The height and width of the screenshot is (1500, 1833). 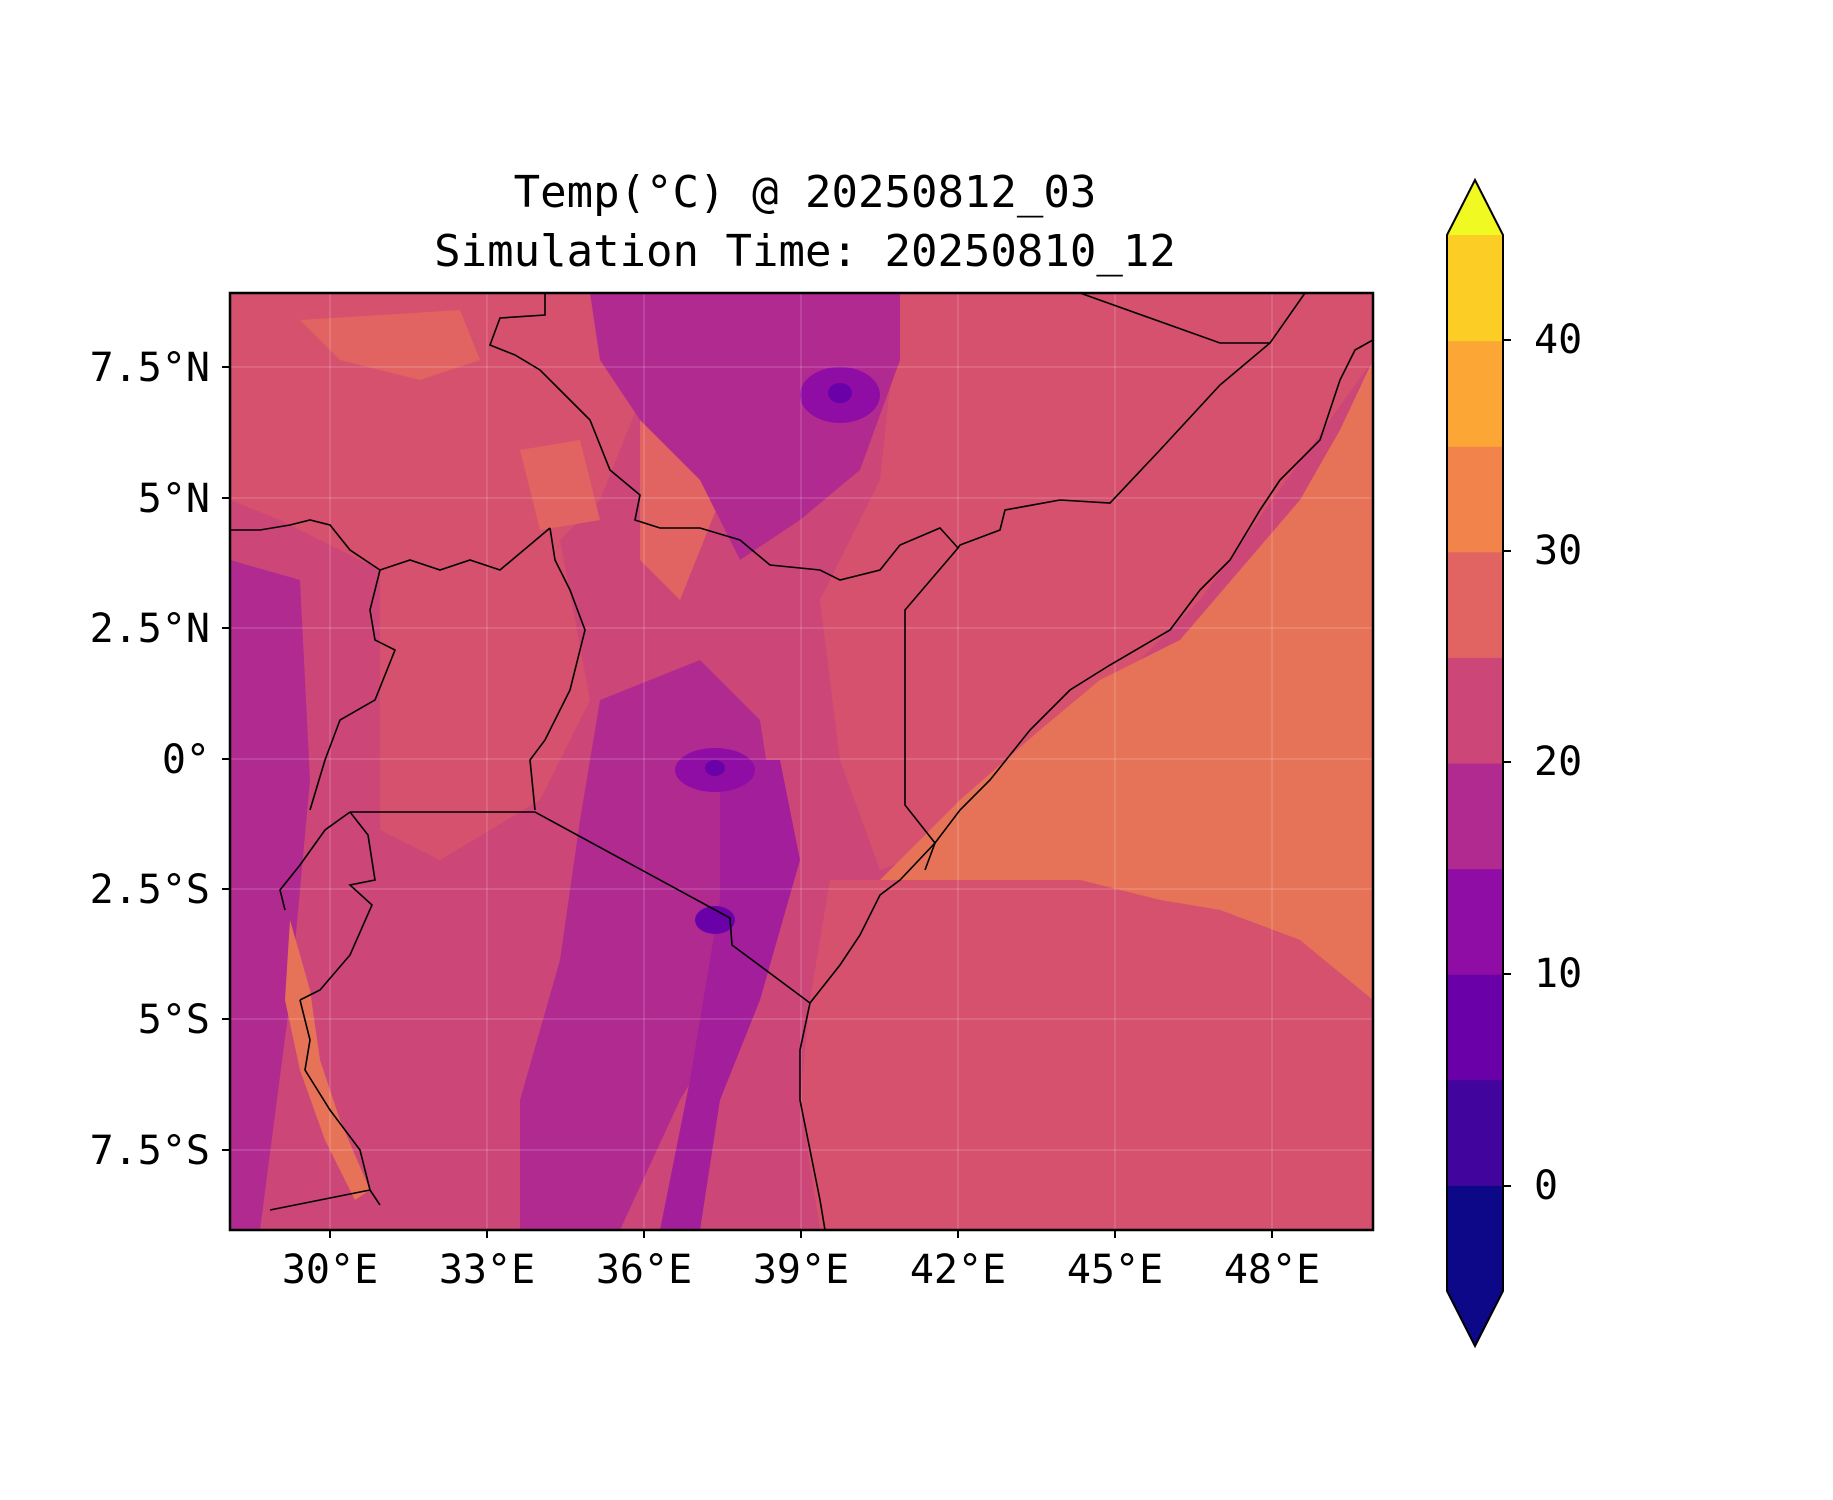 I want to click on colorbar-extend-max, so click(x=1475, y=207).